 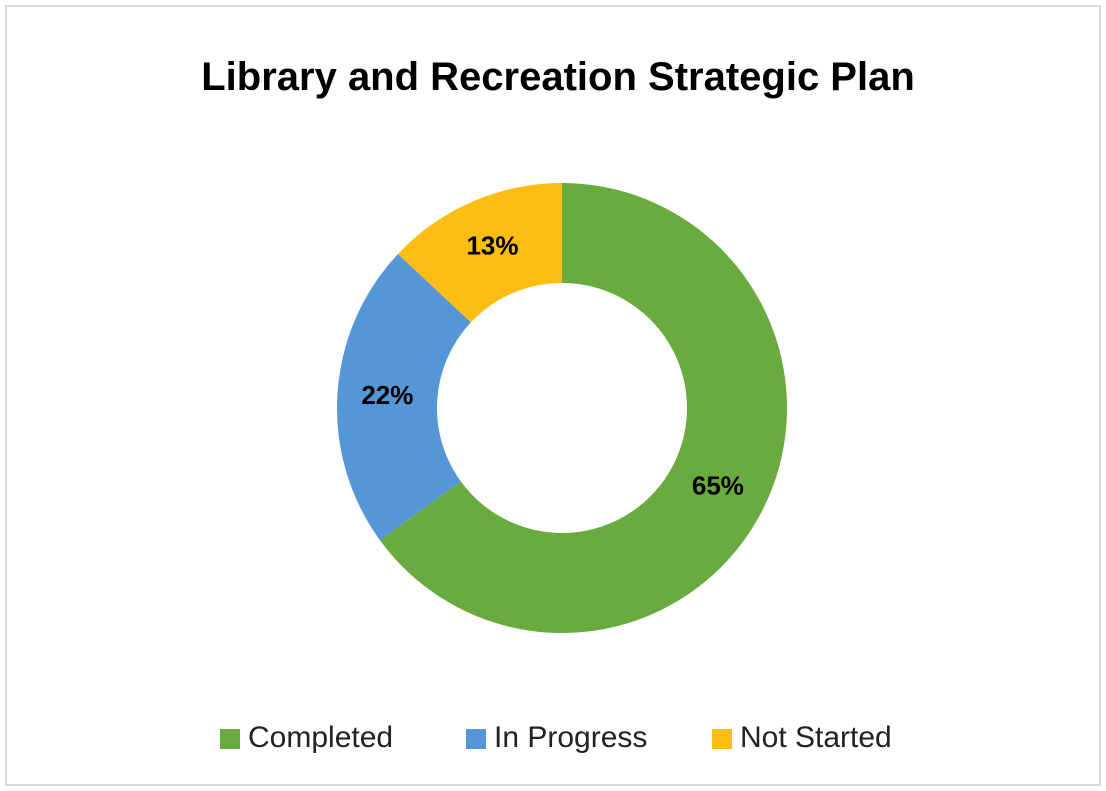 What do you see at coordinates (320, 737) in the screenshot?
I see `legend-label: Completed` at bounding box center [320, 737].